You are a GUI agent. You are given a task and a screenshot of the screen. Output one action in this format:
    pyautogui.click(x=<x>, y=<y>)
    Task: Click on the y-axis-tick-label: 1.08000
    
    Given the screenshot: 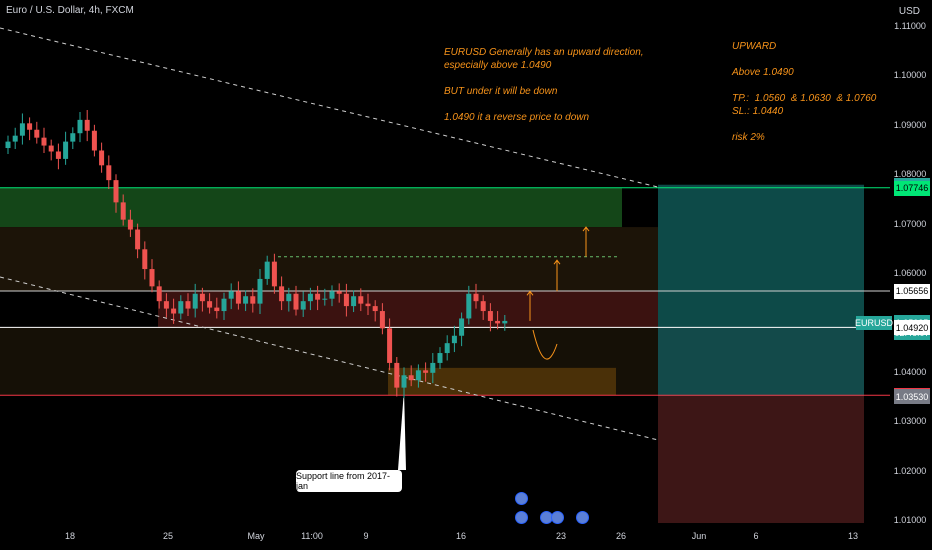 What is the action you would take?
    pyautogui.click(x=910, y=174)
    